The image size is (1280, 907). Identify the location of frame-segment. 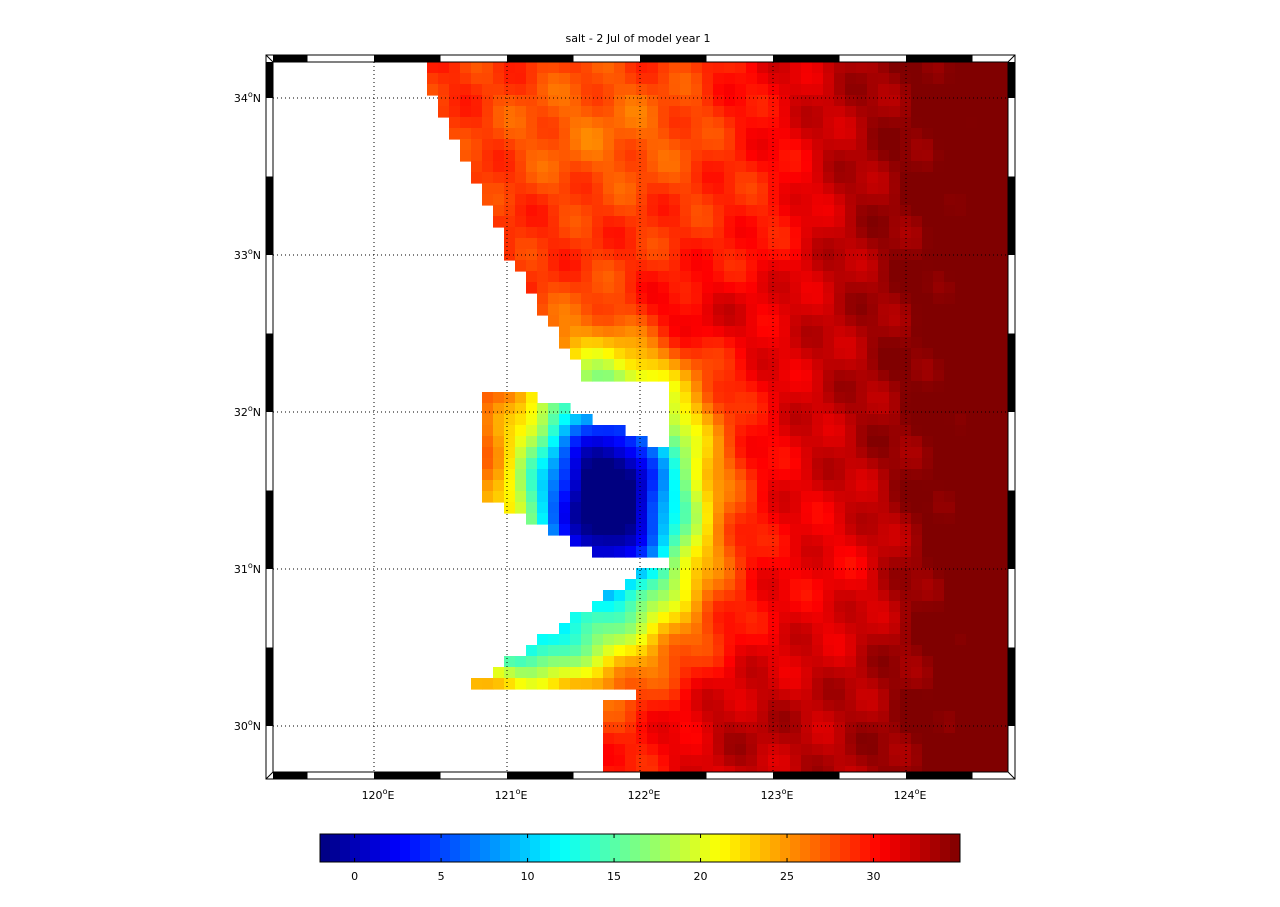
(269, 215).